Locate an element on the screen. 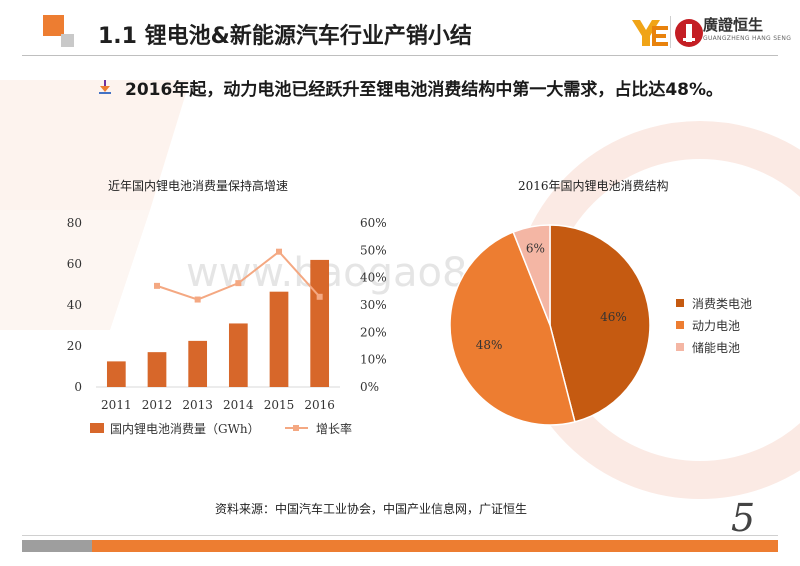  tower-logo-icon is located at coordinates (689, 33).